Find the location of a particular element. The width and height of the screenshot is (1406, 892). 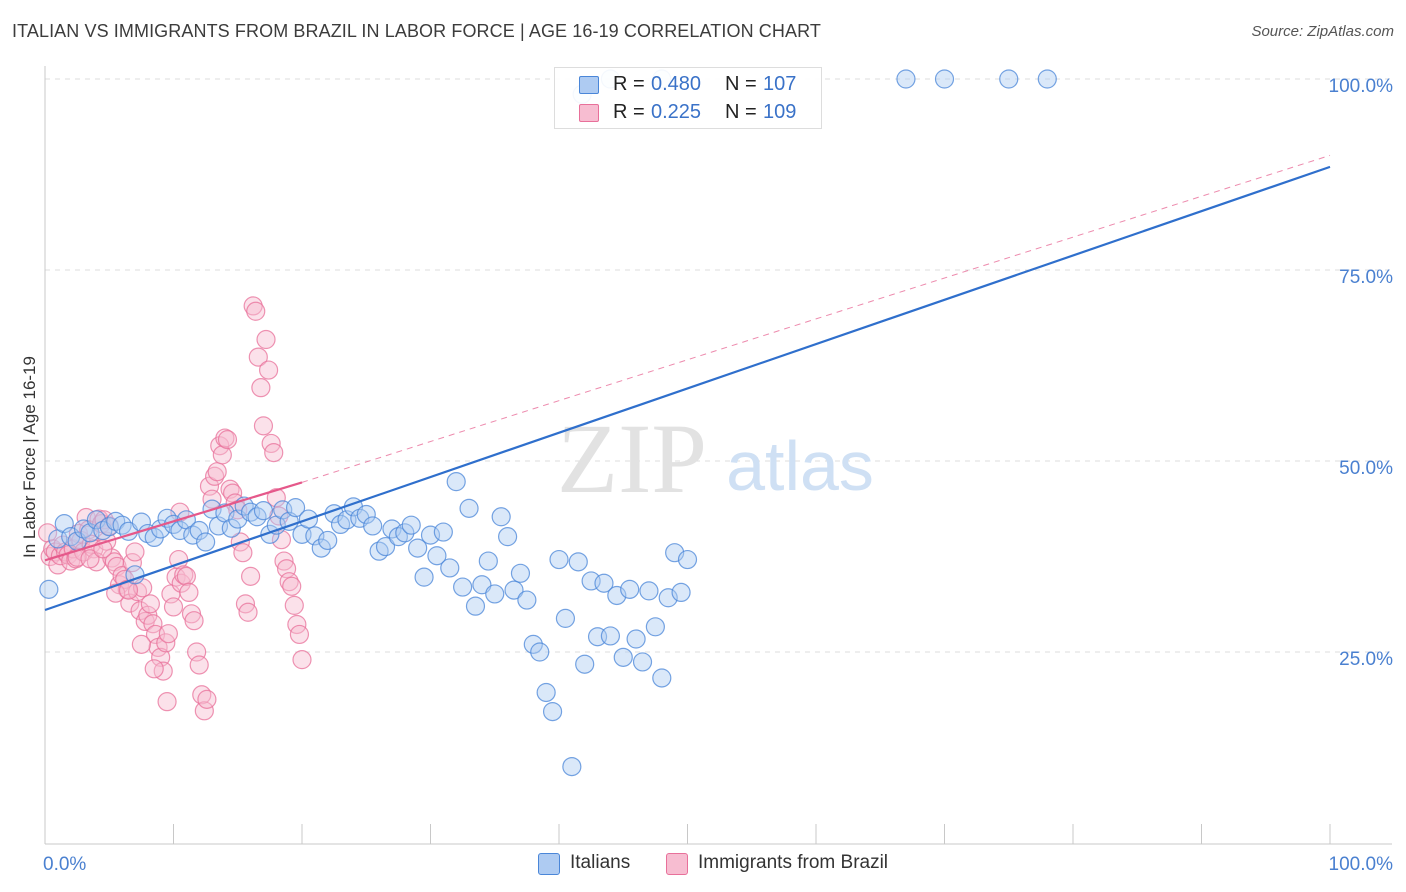

series-brazil-points is located at coordinates (174, 508).